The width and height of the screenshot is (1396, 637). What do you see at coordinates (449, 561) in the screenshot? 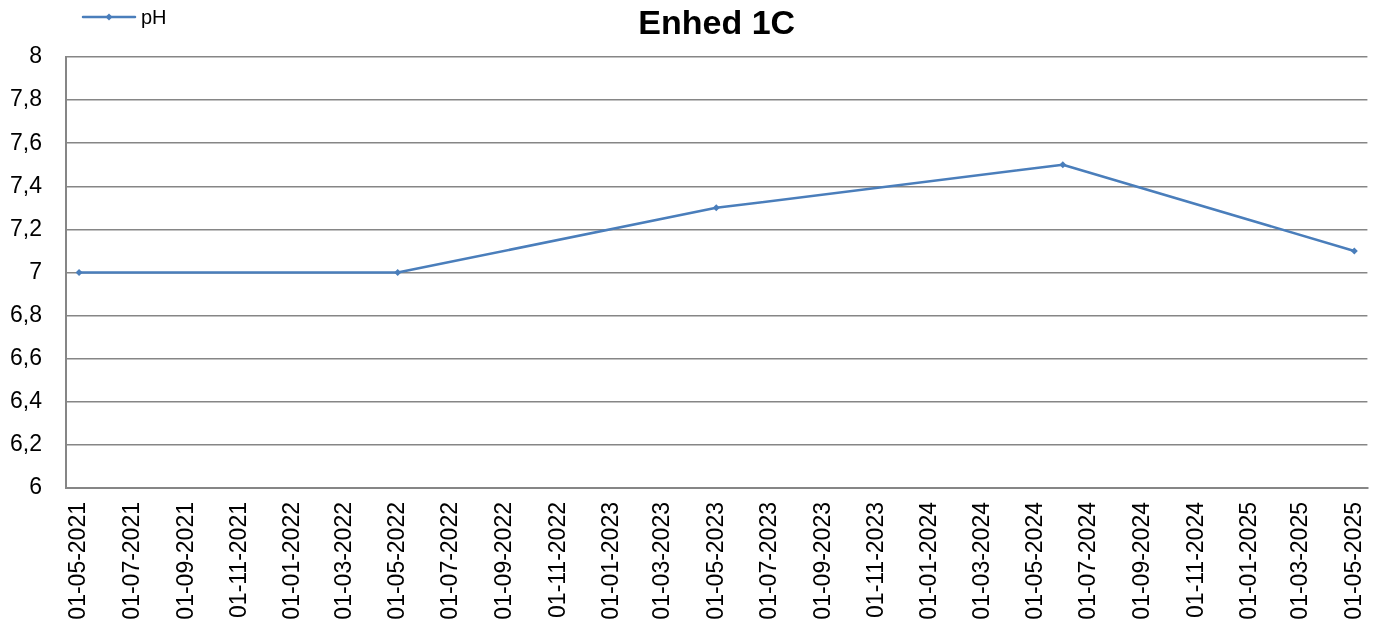
I see `x-tick-label: 01-07-2022` at bounding box center [449, 561].